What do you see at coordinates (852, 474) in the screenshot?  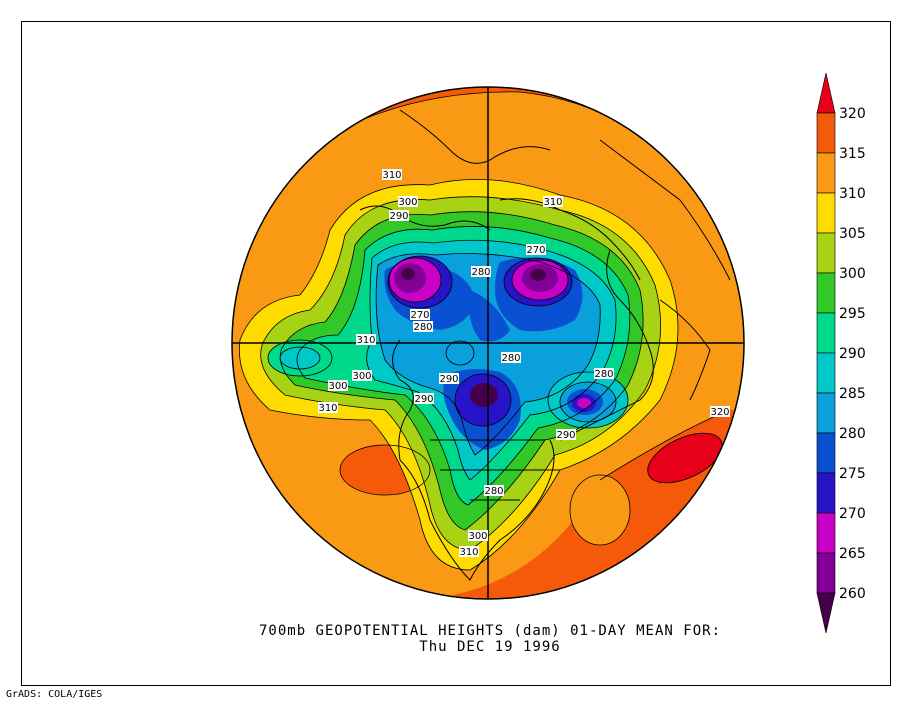 I see `colorbar-label: 275` at bounding box center [852, 474].